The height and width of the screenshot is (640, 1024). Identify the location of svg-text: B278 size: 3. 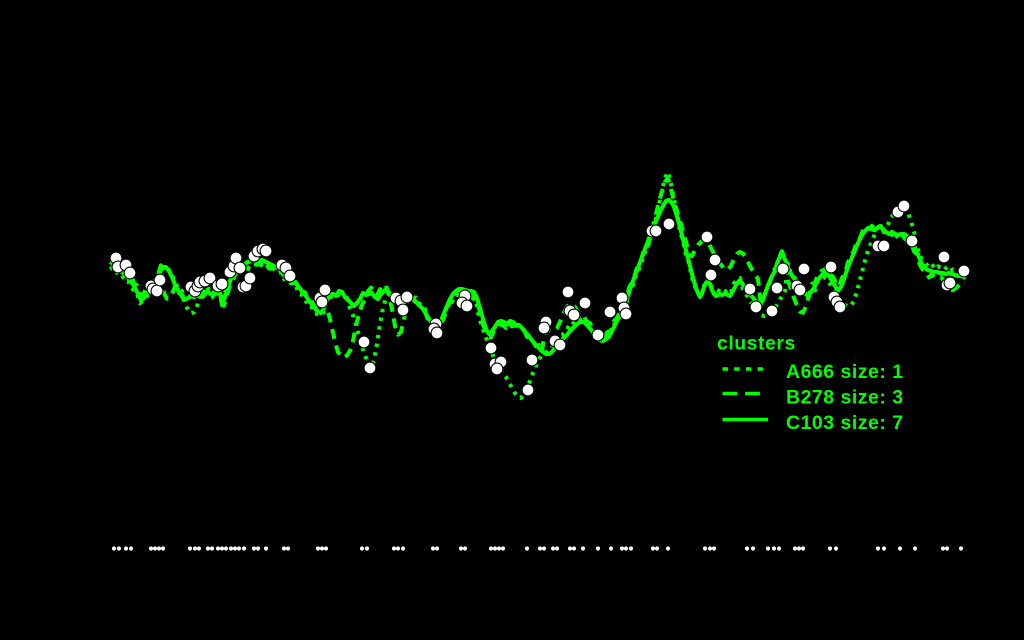
(845, 398).